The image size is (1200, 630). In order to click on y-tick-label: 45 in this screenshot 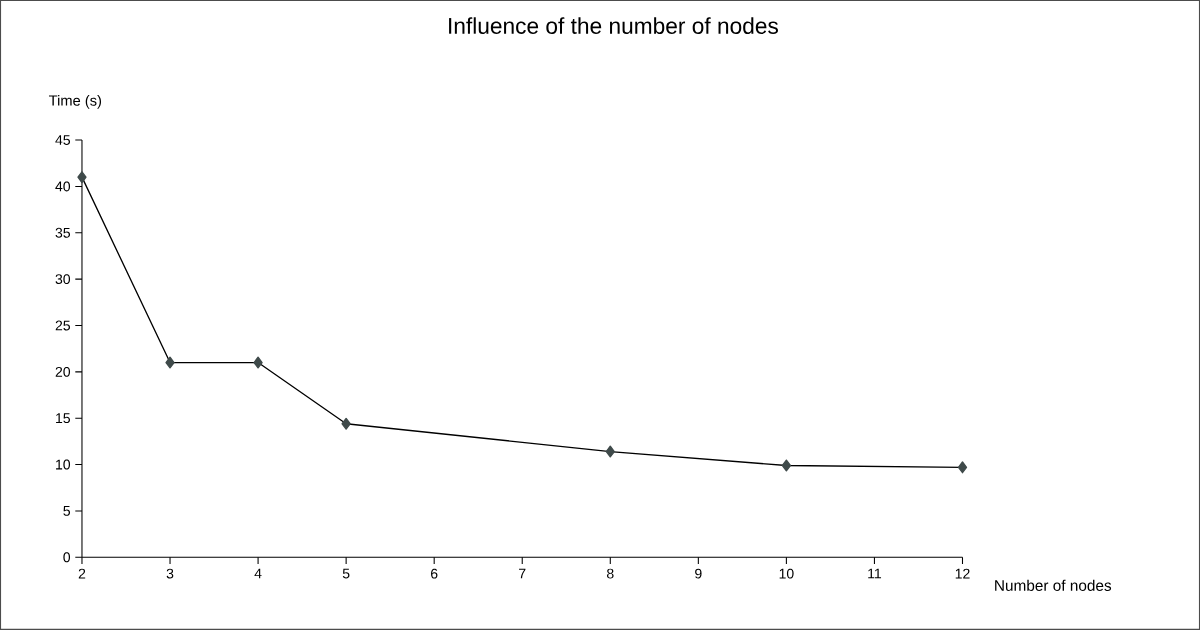, I will do `click(63, 140)`.